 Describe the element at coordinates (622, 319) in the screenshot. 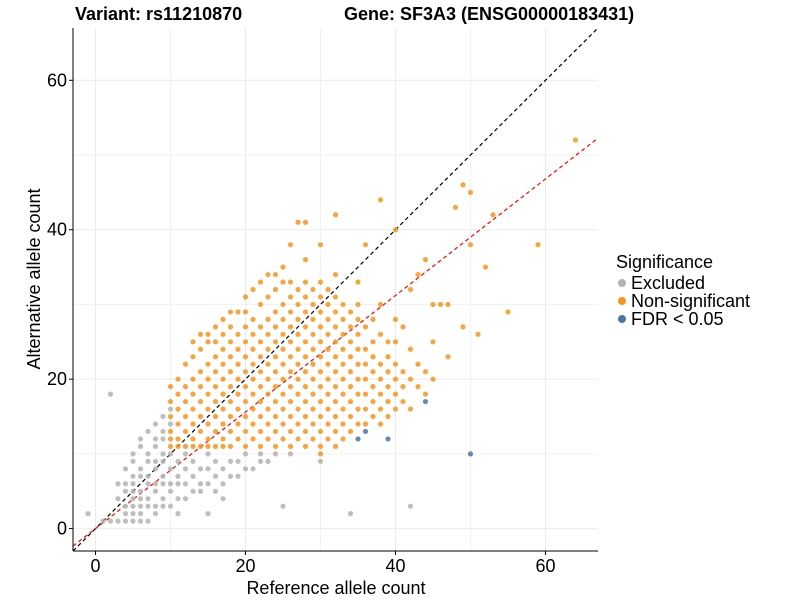

I see `legend-dot-fdr` at that location.